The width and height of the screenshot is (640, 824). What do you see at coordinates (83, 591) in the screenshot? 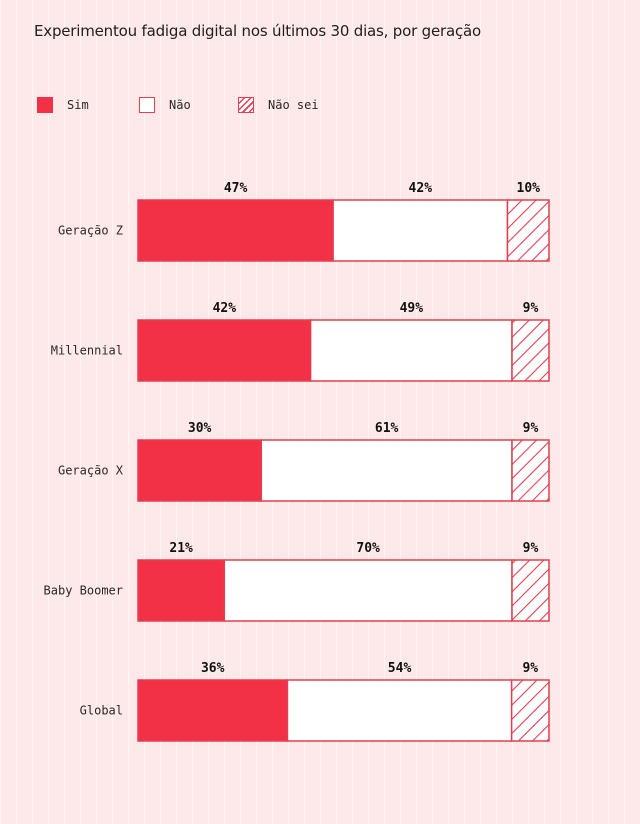
I see `category-label-baby-boomer: Baby Boomer` at bounding box center [83, 591].